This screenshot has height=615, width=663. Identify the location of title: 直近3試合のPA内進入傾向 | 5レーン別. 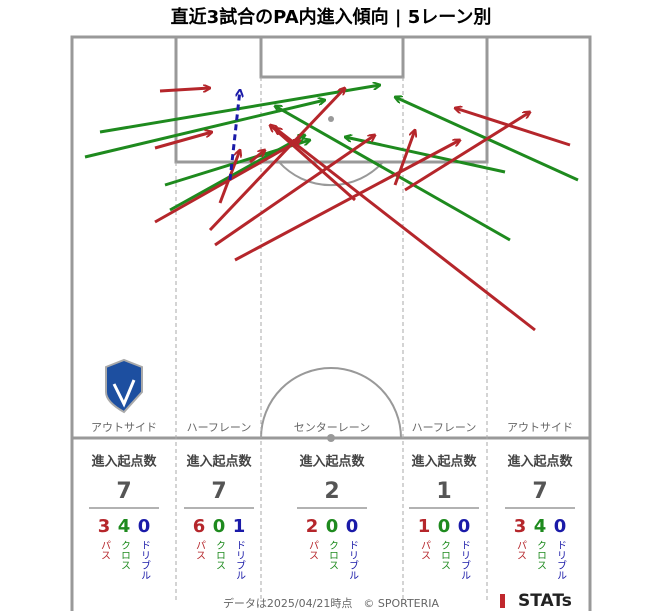
(331, 17).